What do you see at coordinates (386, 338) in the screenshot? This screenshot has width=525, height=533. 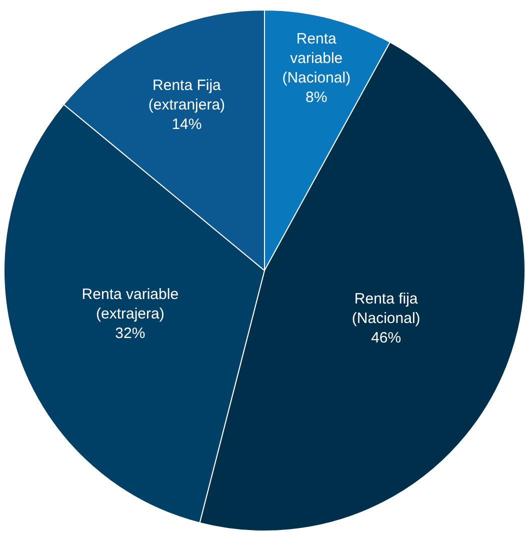 I see `data-label: 46%` at bounding box center [386, 338].